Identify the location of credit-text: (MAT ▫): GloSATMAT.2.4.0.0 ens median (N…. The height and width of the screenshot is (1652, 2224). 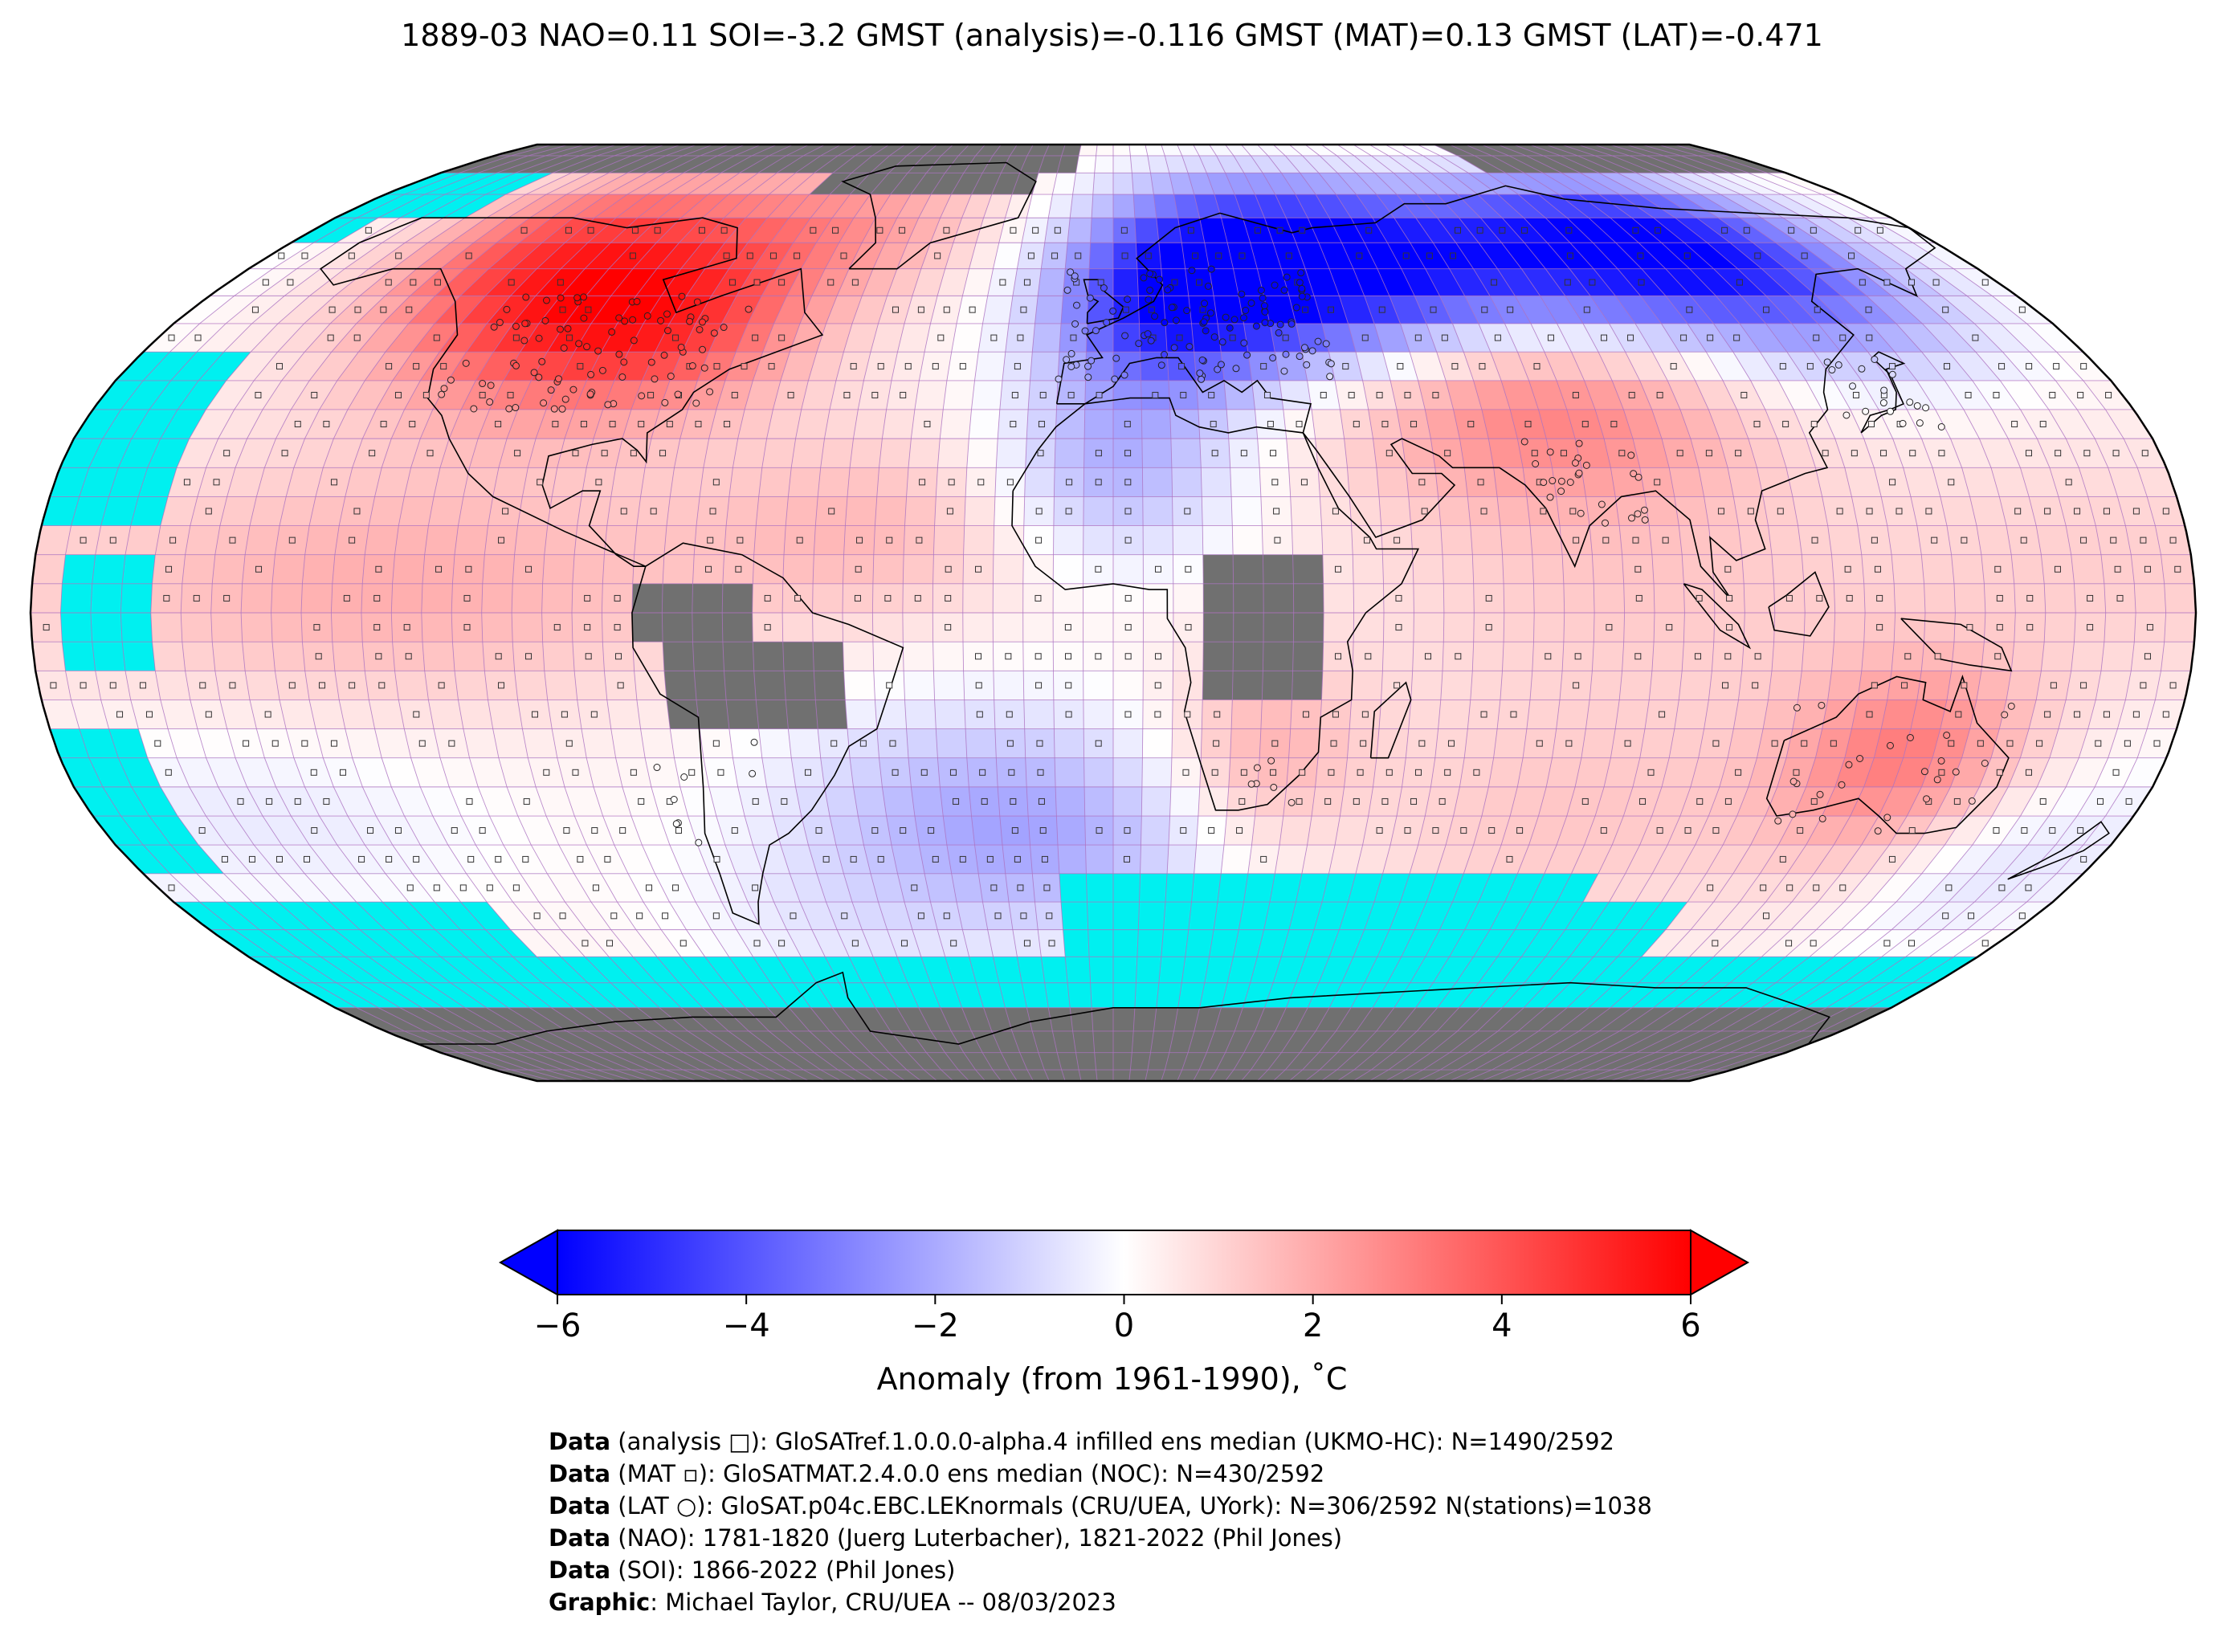
(967, 1473).